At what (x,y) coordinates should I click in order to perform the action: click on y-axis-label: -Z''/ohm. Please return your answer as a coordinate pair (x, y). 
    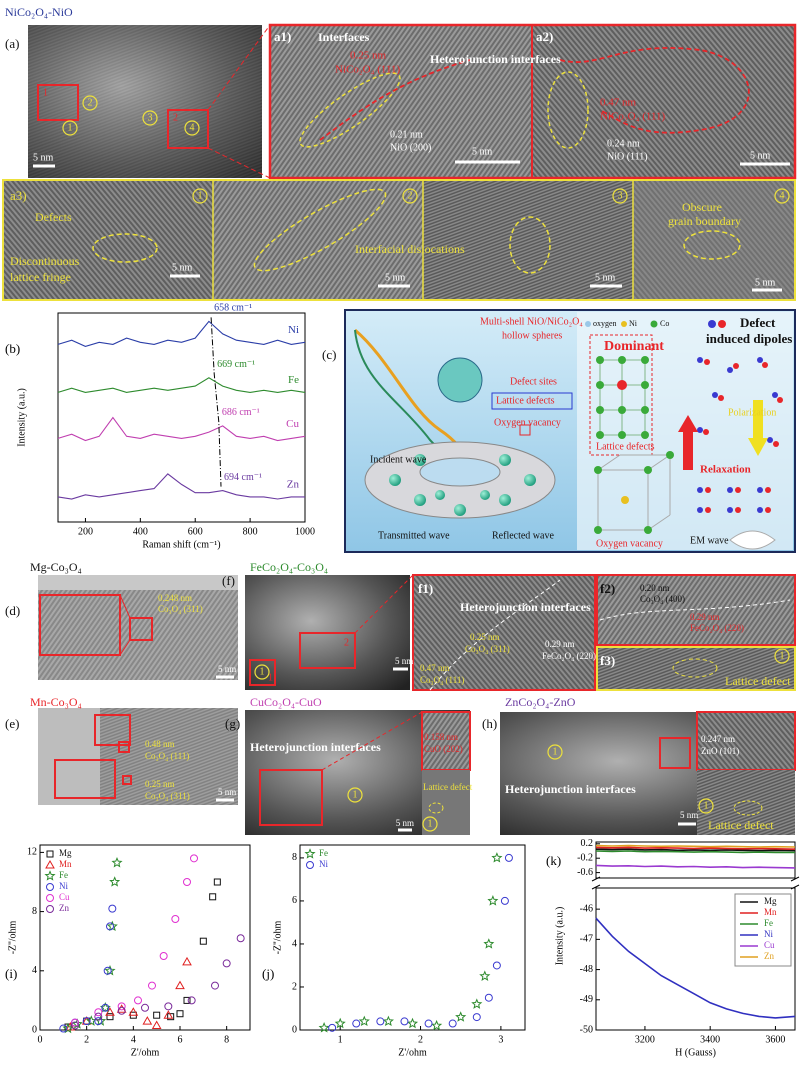
    Looking at the image, I should click on (277, 937).